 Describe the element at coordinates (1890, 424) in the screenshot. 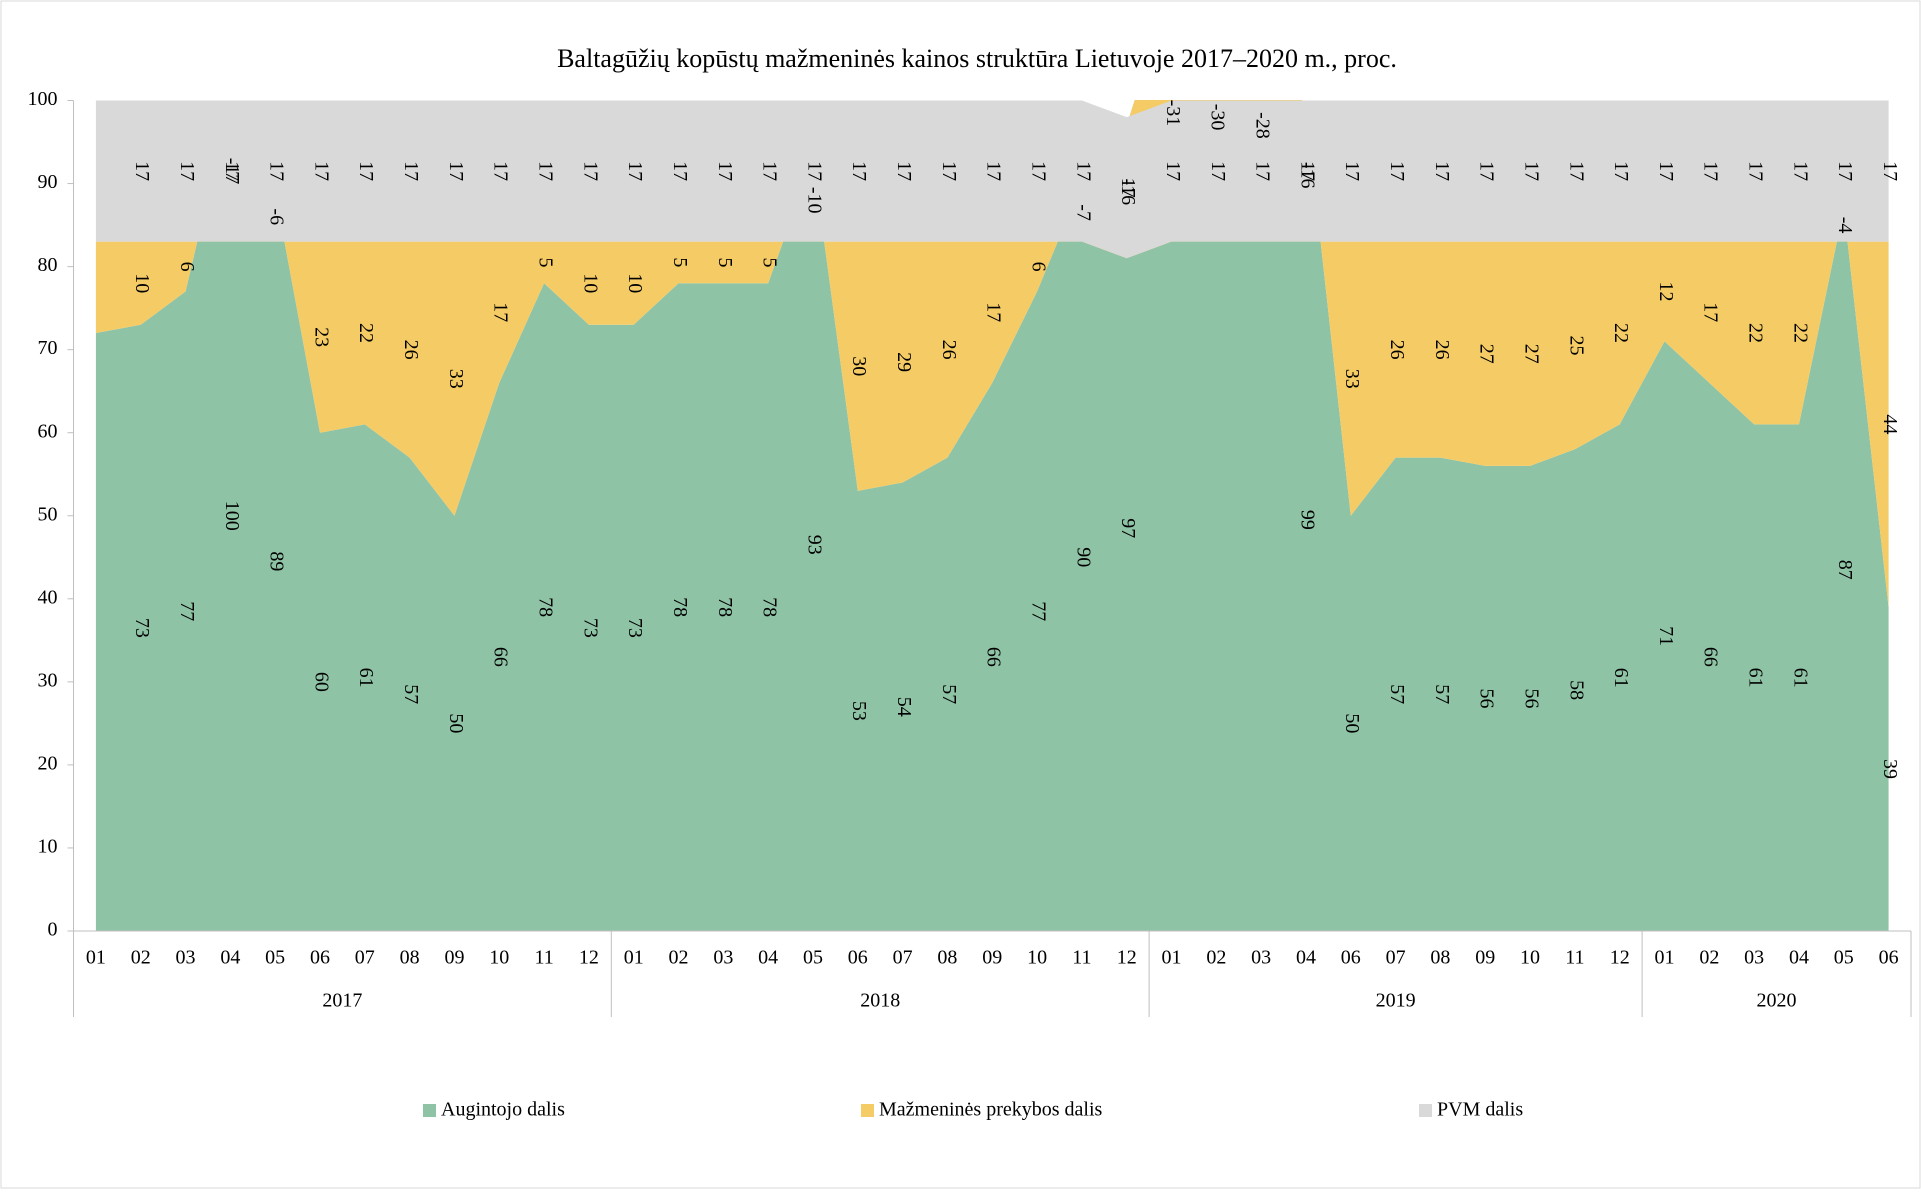

I see `data-label: 44` at that location.